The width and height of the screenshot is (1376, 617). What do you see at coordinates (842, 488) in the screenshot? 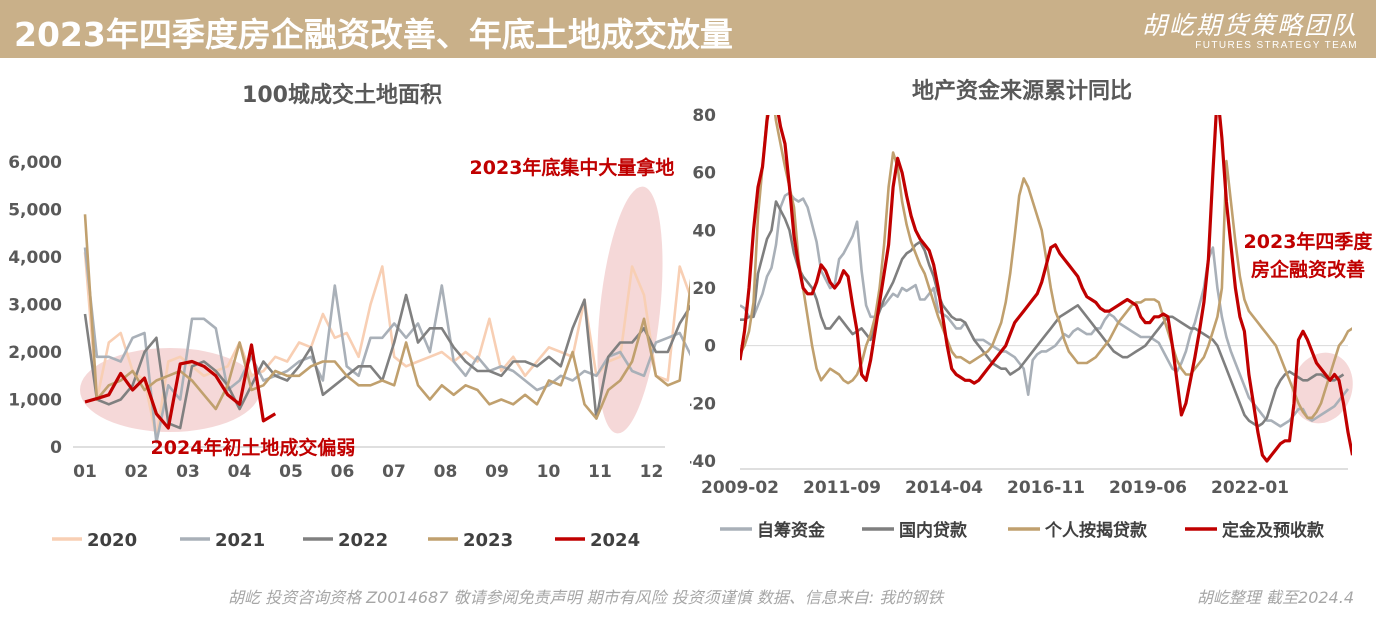
I see `x-tick-label: 2011-09` at bounding box center [842, 488].